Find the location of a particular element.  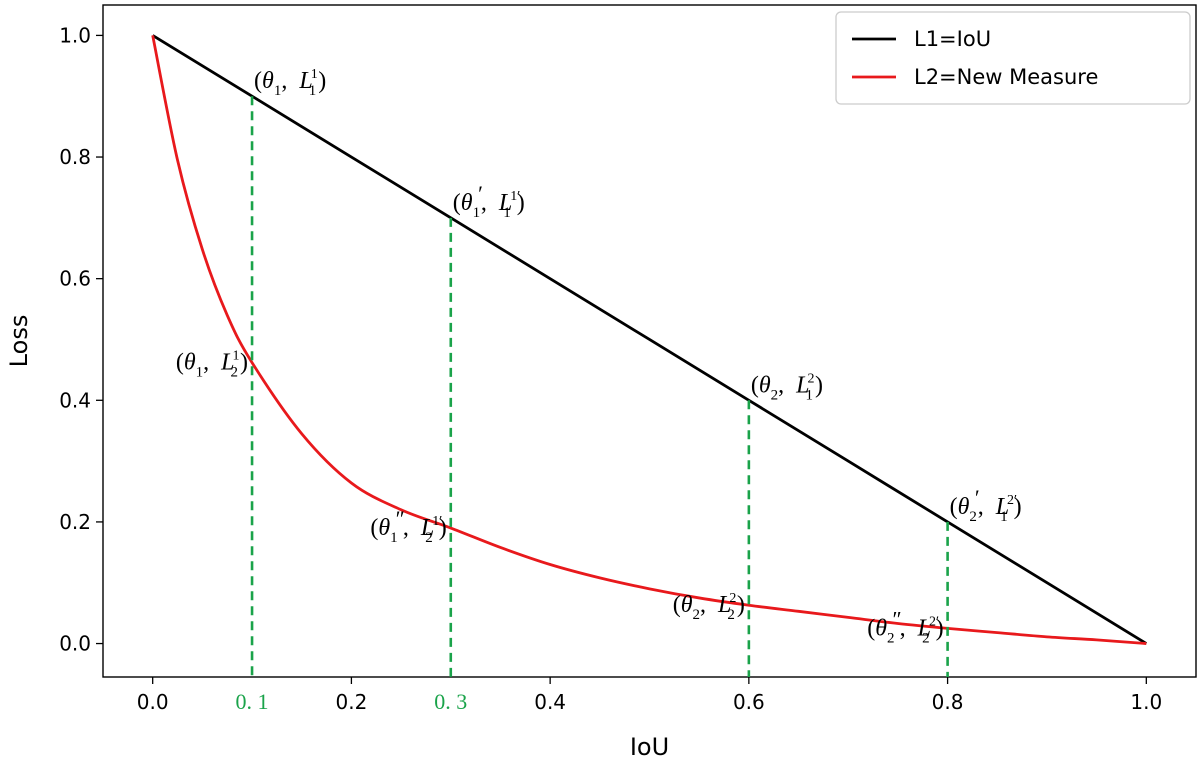

x-tick-label: 0.8 is located at coordinates (948, 702).